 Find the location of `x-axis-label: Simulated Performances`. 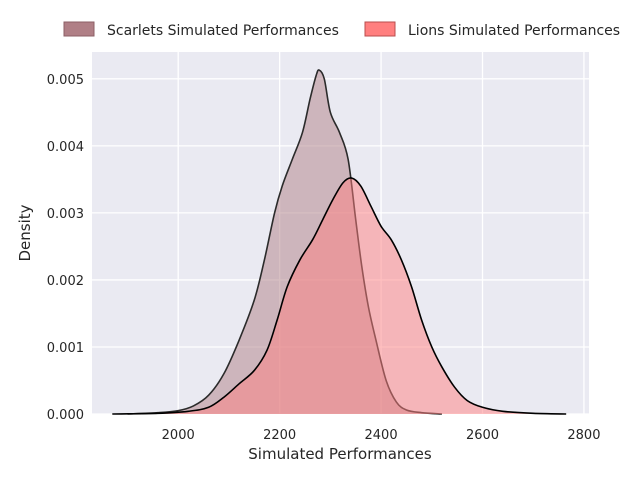

x-axis-label: Simulated Performances is located at coordinates (340, 454).